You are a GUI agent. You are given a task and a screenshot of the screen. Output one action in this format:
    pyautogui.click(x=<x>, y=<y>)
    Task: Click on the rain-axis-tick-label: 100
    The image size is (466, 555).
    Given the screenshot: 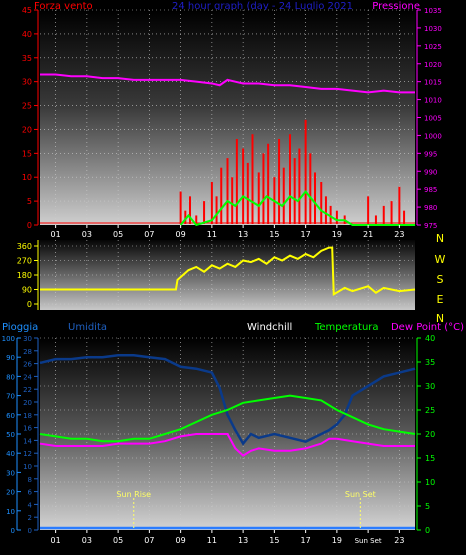 What is the action you would take?
    pyautogui.click(x=8, y=339)
    